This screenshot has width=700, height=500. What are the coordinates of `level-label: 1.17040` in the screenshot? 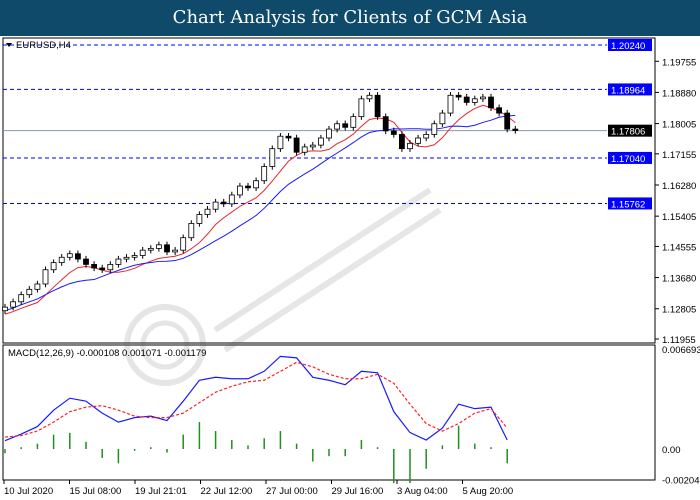 It's located at (628, 159).